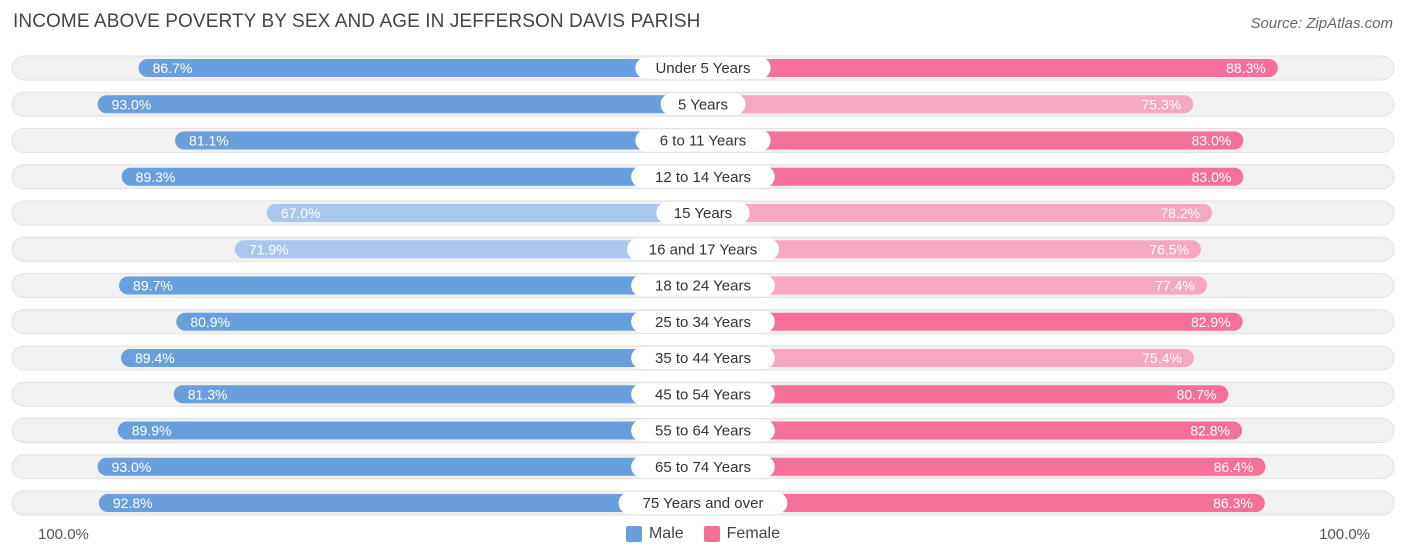  I want to click on category-label: 18 to 24 Years, so click(703, 286).